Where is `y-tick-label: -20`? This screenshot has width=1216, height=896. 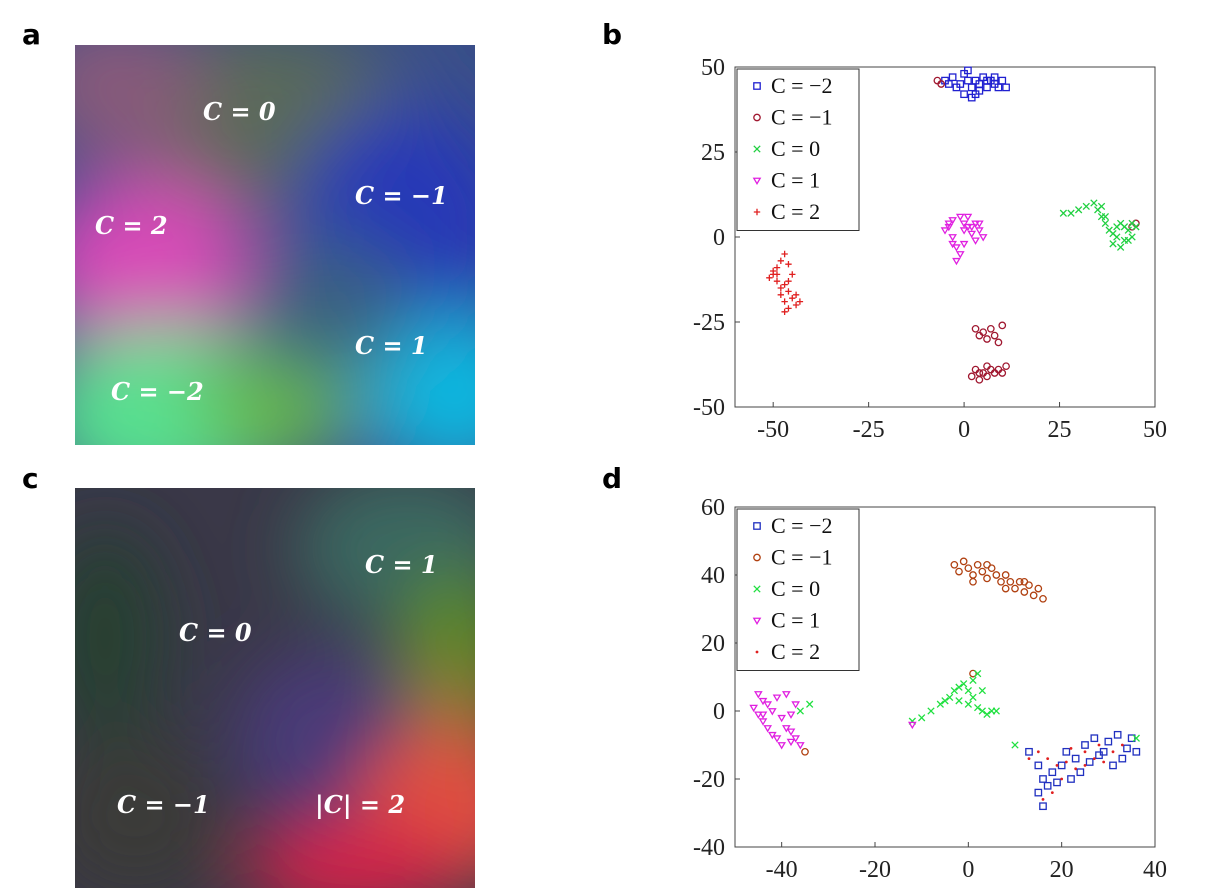 y-tick-label: -20 is located at coordinates (709, 780).